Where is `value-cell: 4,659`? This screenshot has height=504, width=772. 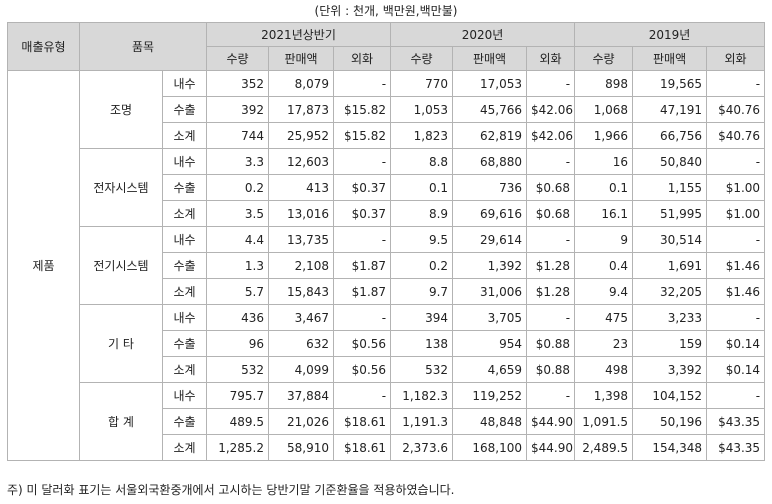
value-cell: 4,659 is located at coordinates (490, 369).